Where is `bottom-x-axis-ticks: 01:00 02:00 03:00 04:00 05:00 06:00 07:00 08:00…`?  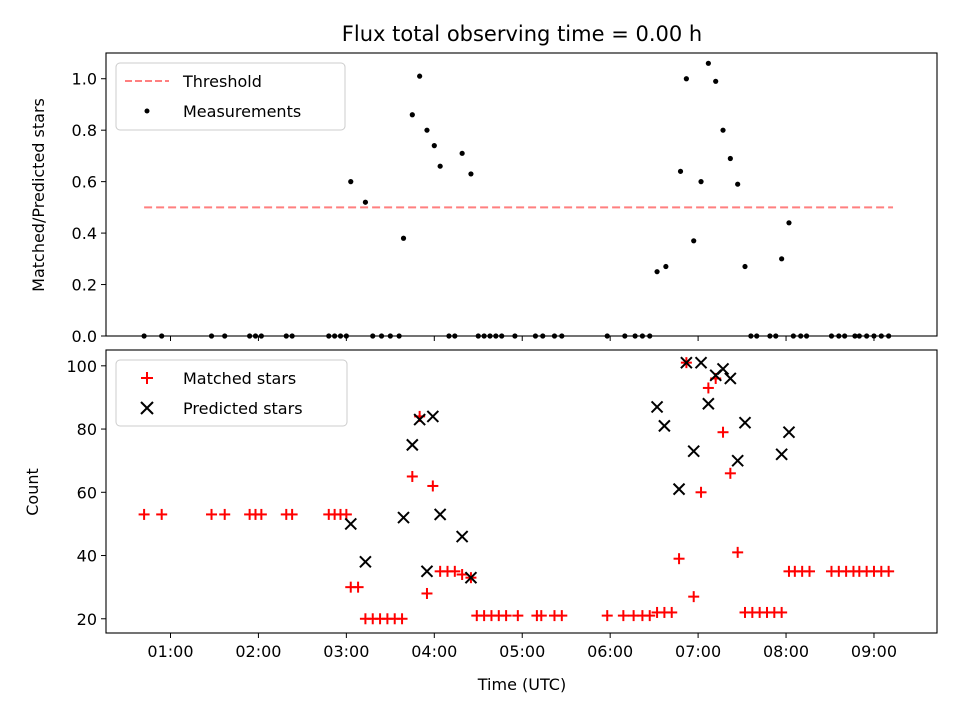 bottom-x-axis-ticks: 01:00 02:00 03:00 04:00 05:00 06:00 07:00 08:00… is located at coordinates (522, 647).